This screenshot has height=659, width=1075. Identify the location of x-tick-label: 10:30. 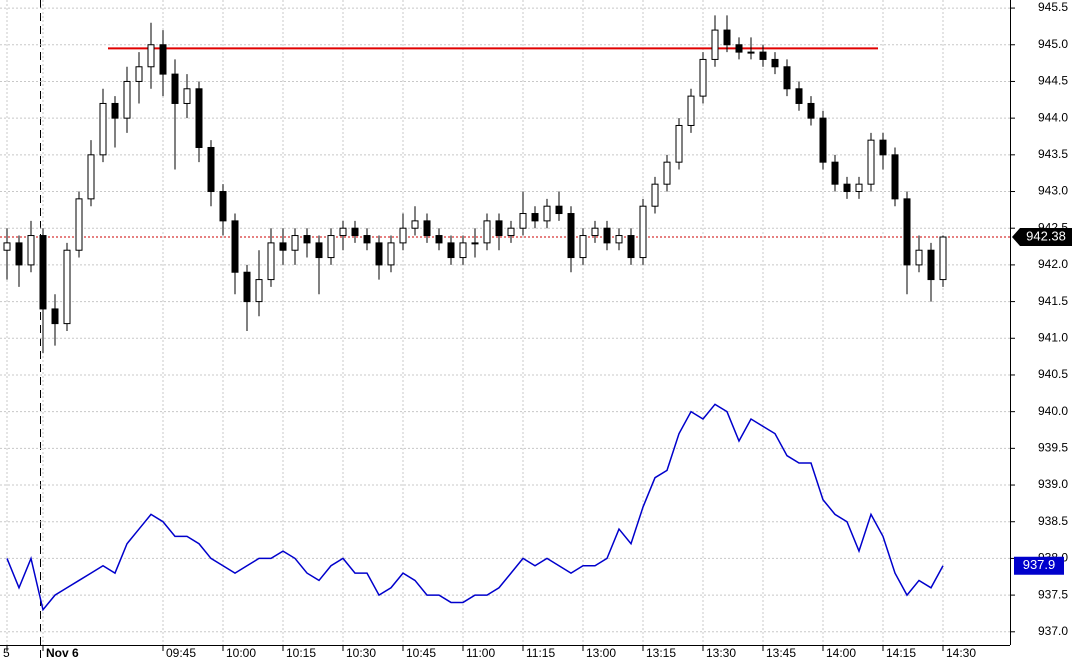
(361, 652).